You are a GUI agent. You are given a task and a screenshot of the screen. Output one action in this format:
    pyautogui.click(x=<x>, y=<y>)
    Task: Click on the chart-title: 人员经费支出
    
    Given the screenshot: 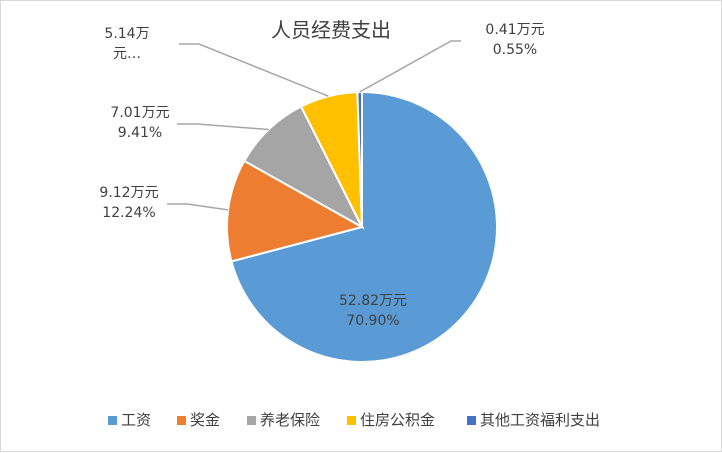 What is the action you would take?
    pyautogui.click(x=331, y=30)
    